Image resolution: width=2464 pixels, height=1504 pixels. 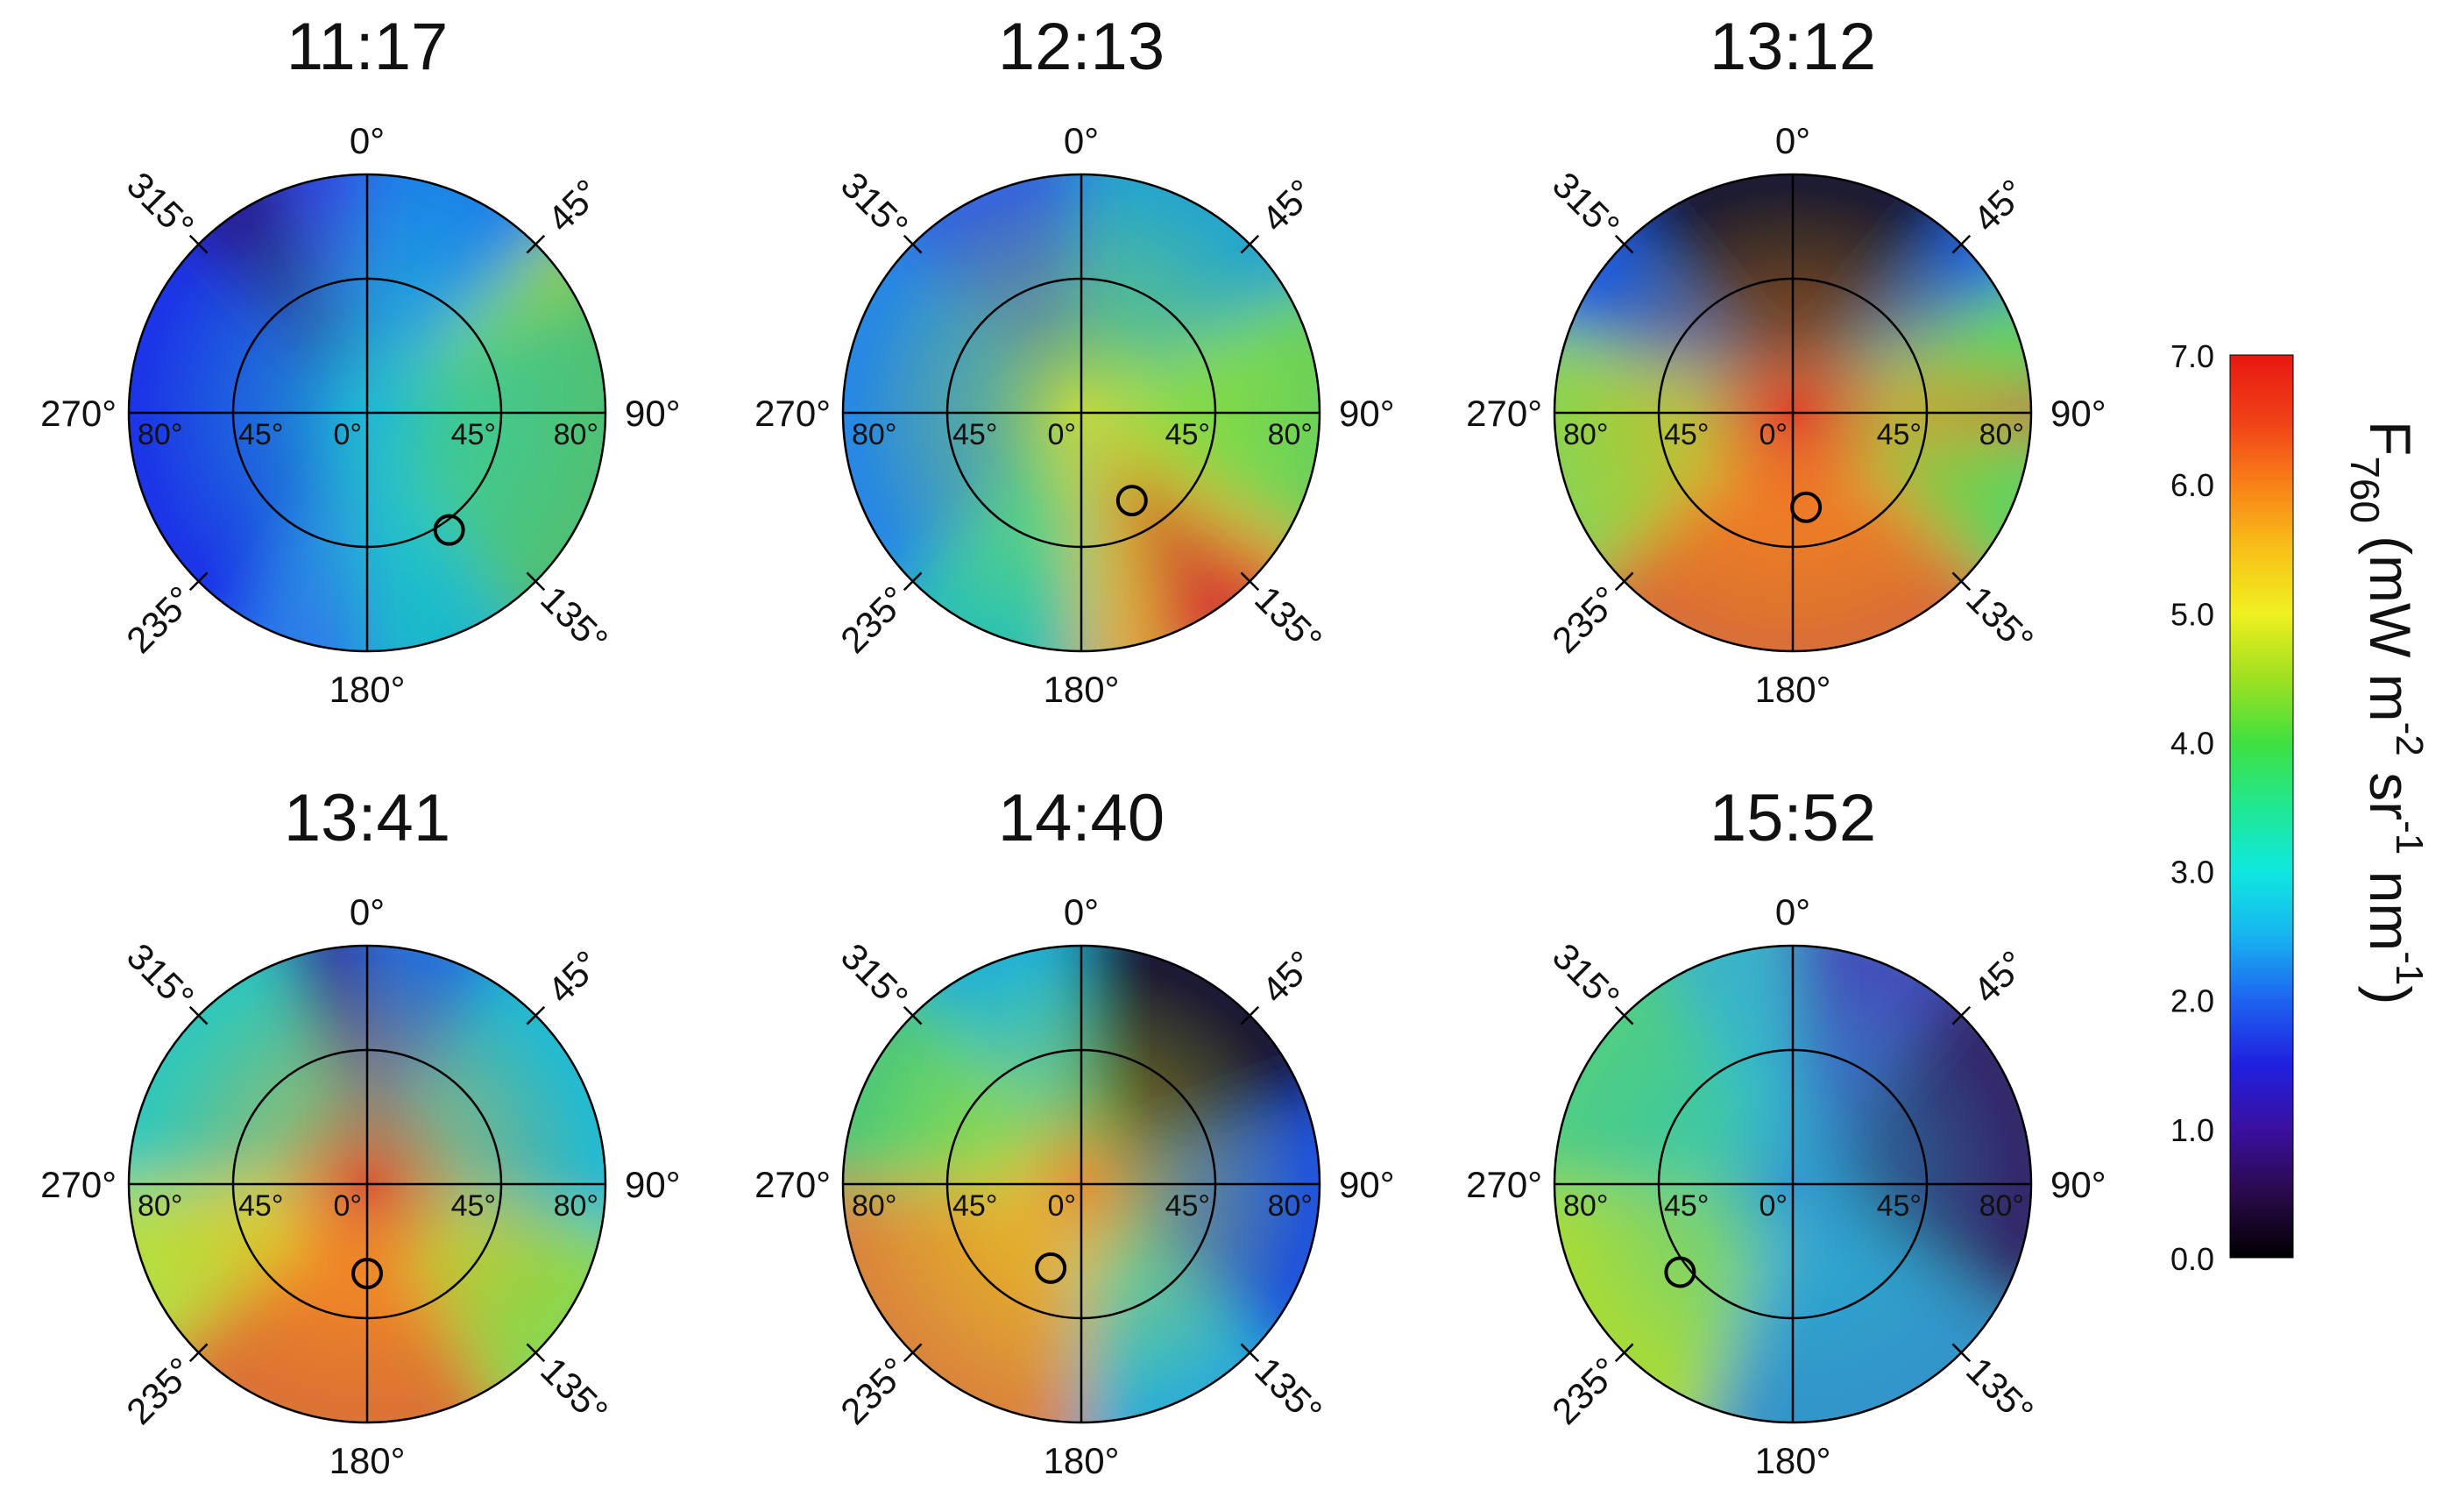 I want to click on panel-title: 13:41, so click(x=367, y=818).